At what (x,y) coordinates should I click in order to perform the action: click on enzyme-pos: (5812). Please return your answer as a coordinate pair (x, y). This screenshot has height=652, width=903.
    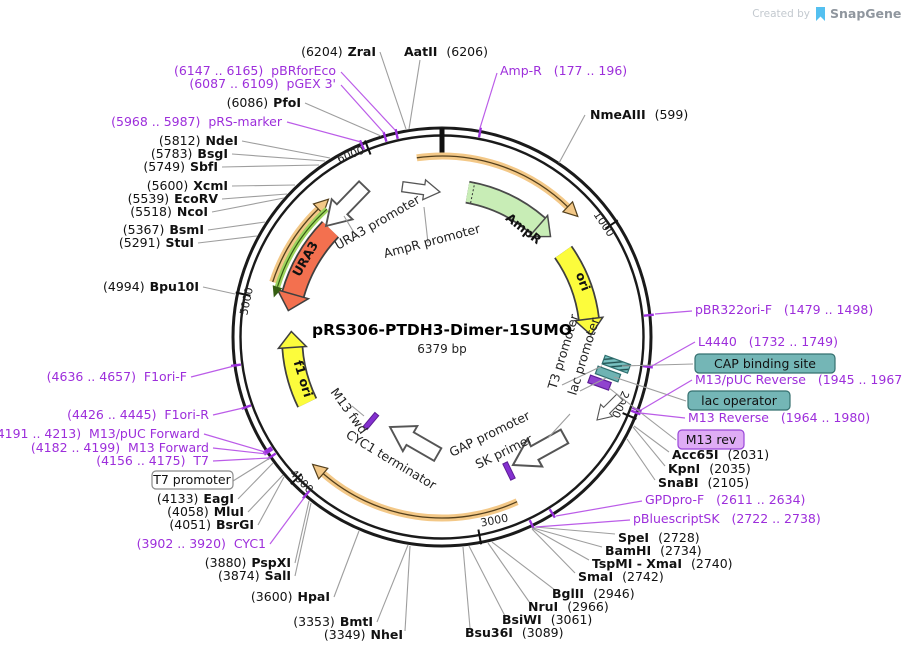
    Looking at the image, I should click on (180, 140).